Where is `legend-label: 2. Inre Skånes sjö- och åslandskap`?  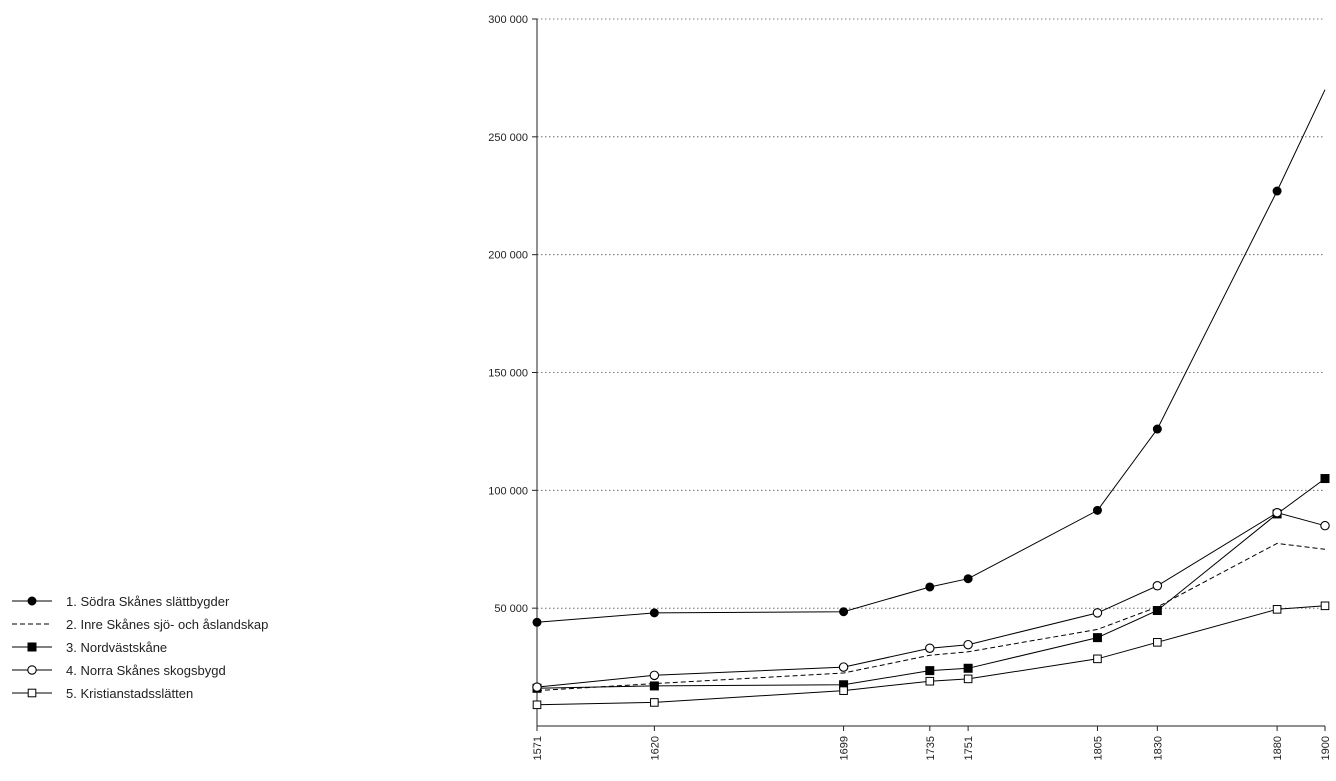 legend-label: 2. Inre Skånes sjö- och åslandskap is located at coordinates (167, 624).